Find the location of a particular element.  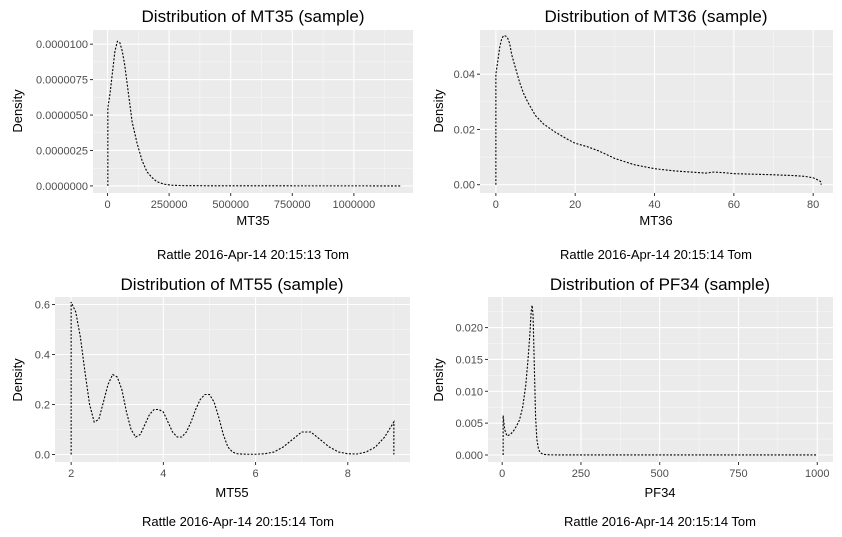

chart-title: Distribution of MT35 (sample) is located at coordinates (253, 16).